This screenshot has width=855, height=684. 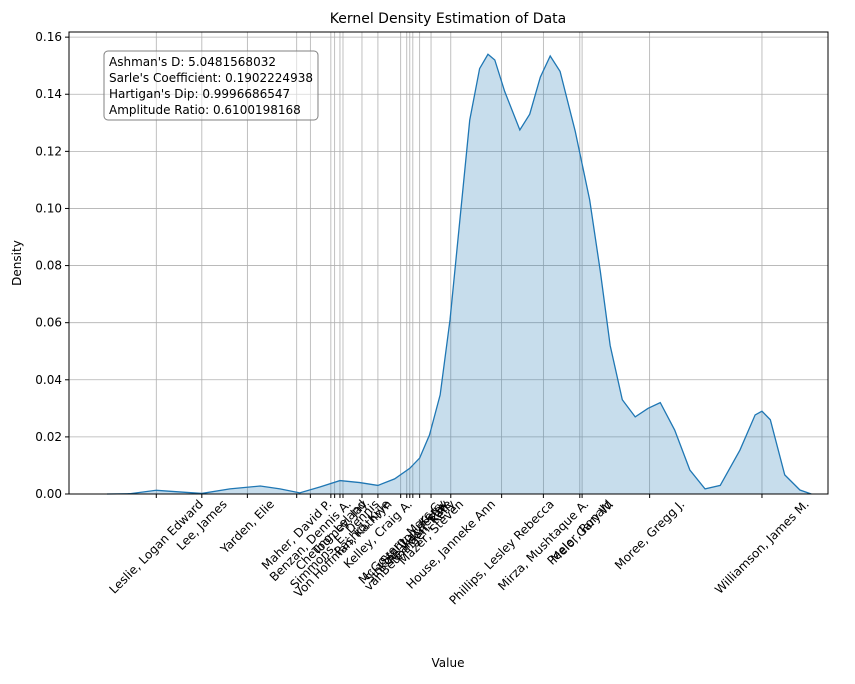 I want to click on y-tick-label: 0.08, so click(x=48, y=266).